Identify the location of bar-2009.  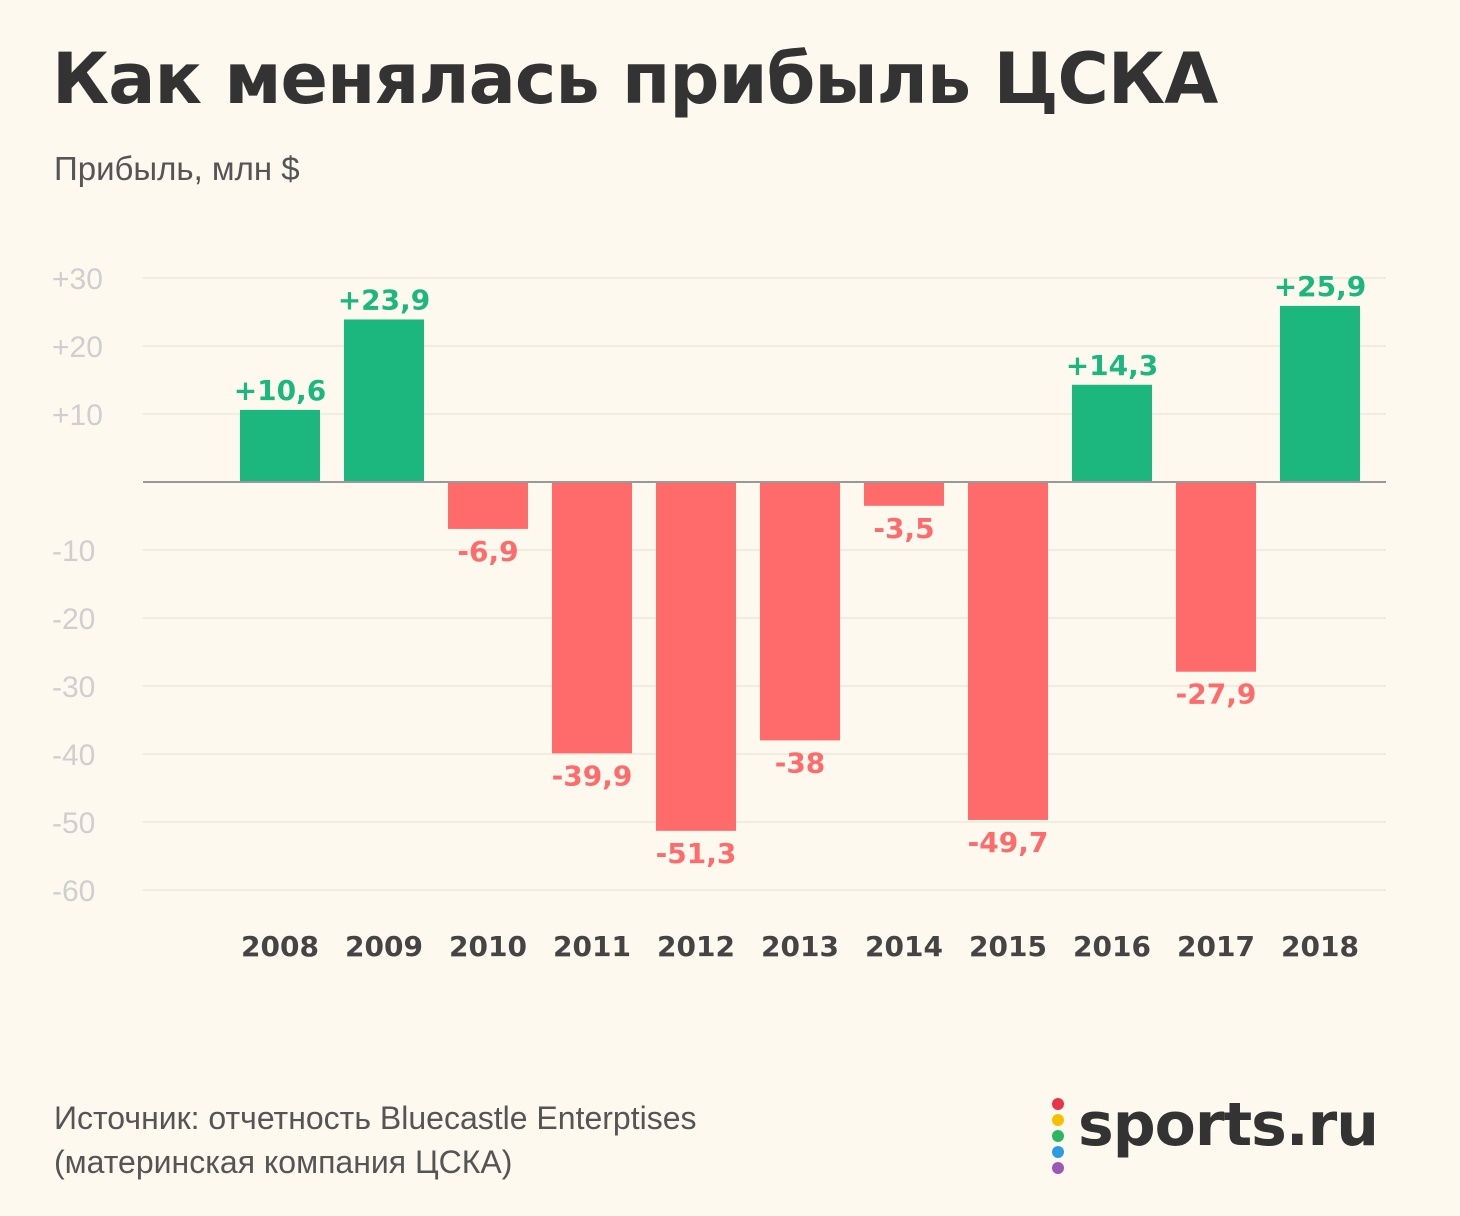
(384, 400).